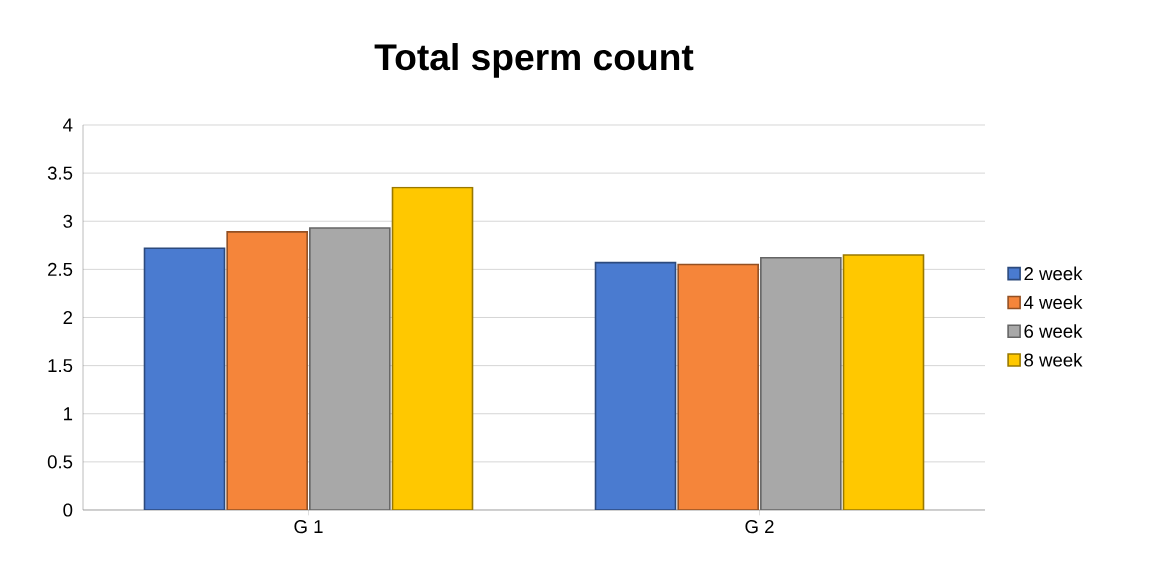  I want to click on legend-label: 8 week, so click(1053, 359).